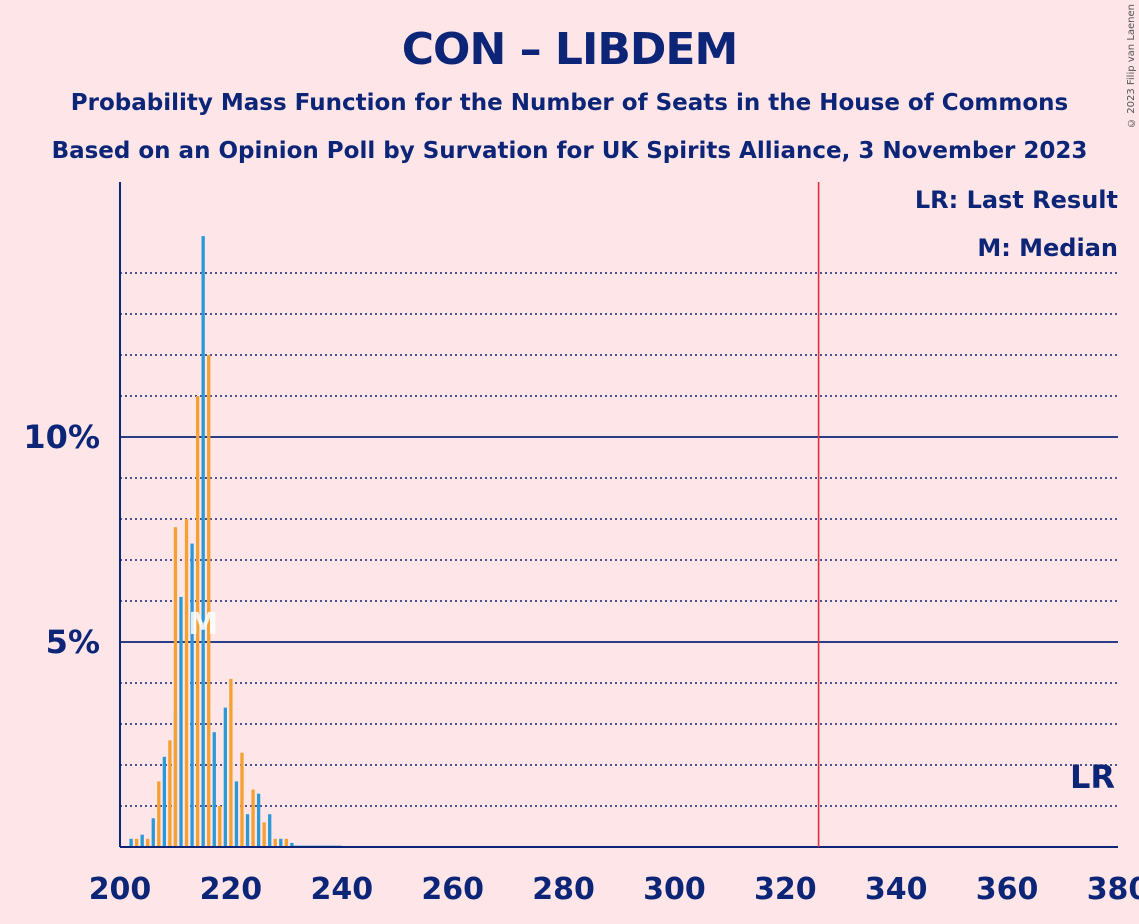 The height and width of the screenshot is (924, 1139). Describe the element at coordinates (1047, 248) in the screenshot. I see `legend-median: M: Median` at that location.